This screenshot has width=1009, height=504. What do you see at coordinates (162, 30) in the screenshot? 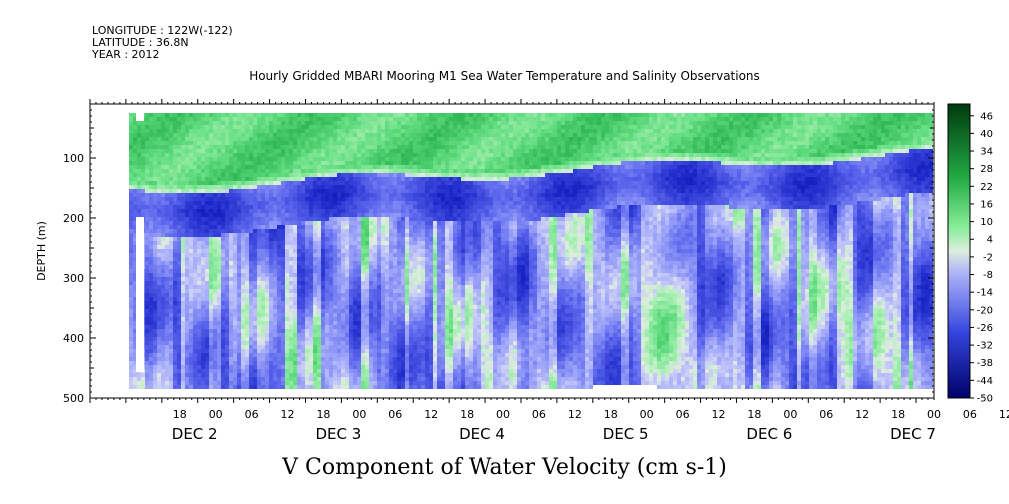
I see `longitude-label: LONGITUDE : 122W(-122)` at bounding box center [162, 30].